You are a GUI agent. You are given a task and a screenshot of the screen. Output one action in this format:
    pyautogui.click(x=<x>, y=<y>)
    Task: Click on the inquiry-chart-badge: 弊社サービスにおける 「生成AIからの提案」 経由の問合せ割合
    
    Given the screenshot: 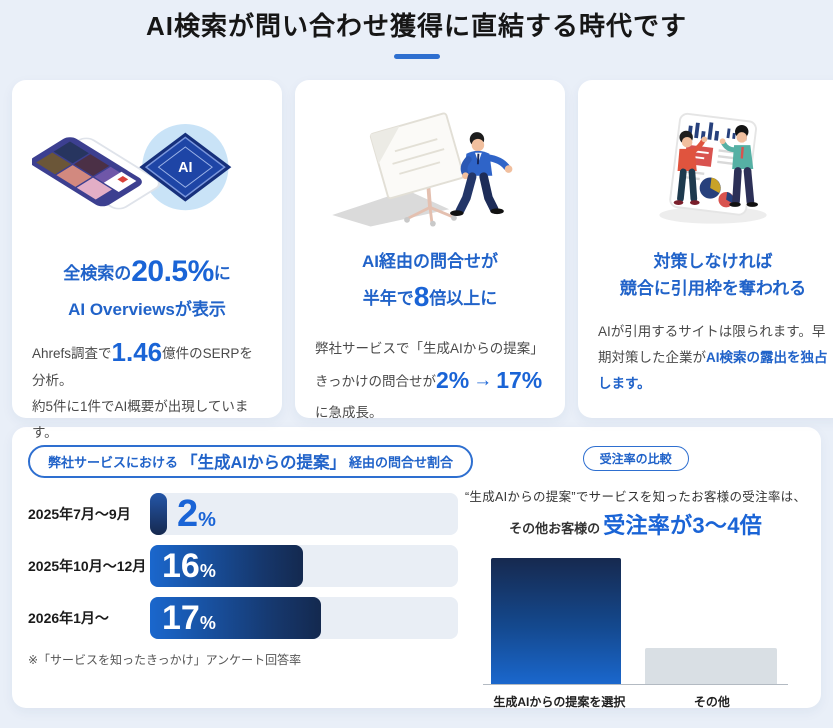 What is the action you would take?
    pyautogui.click(x=251, y=462)
    